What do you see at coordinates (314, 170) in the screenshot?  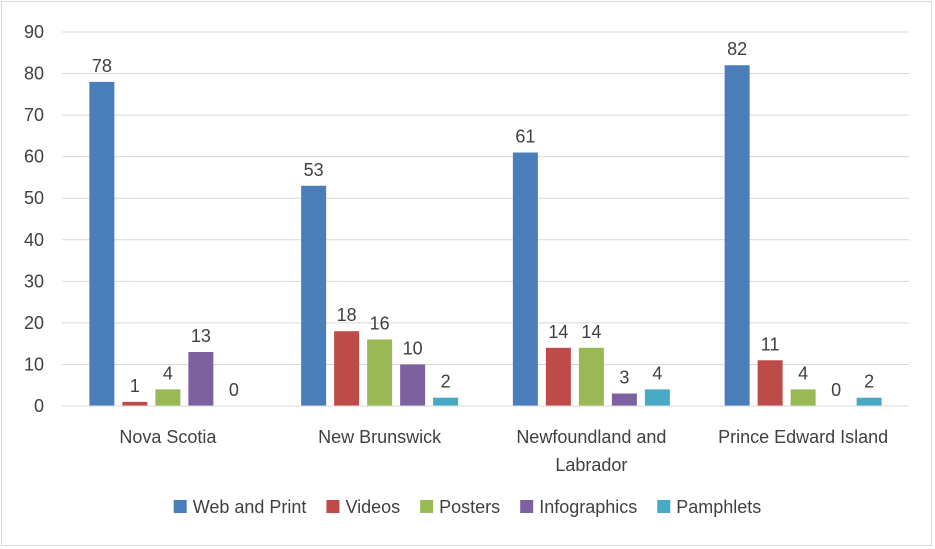 I see `data-label: 53` at bounding box center [314, 170].